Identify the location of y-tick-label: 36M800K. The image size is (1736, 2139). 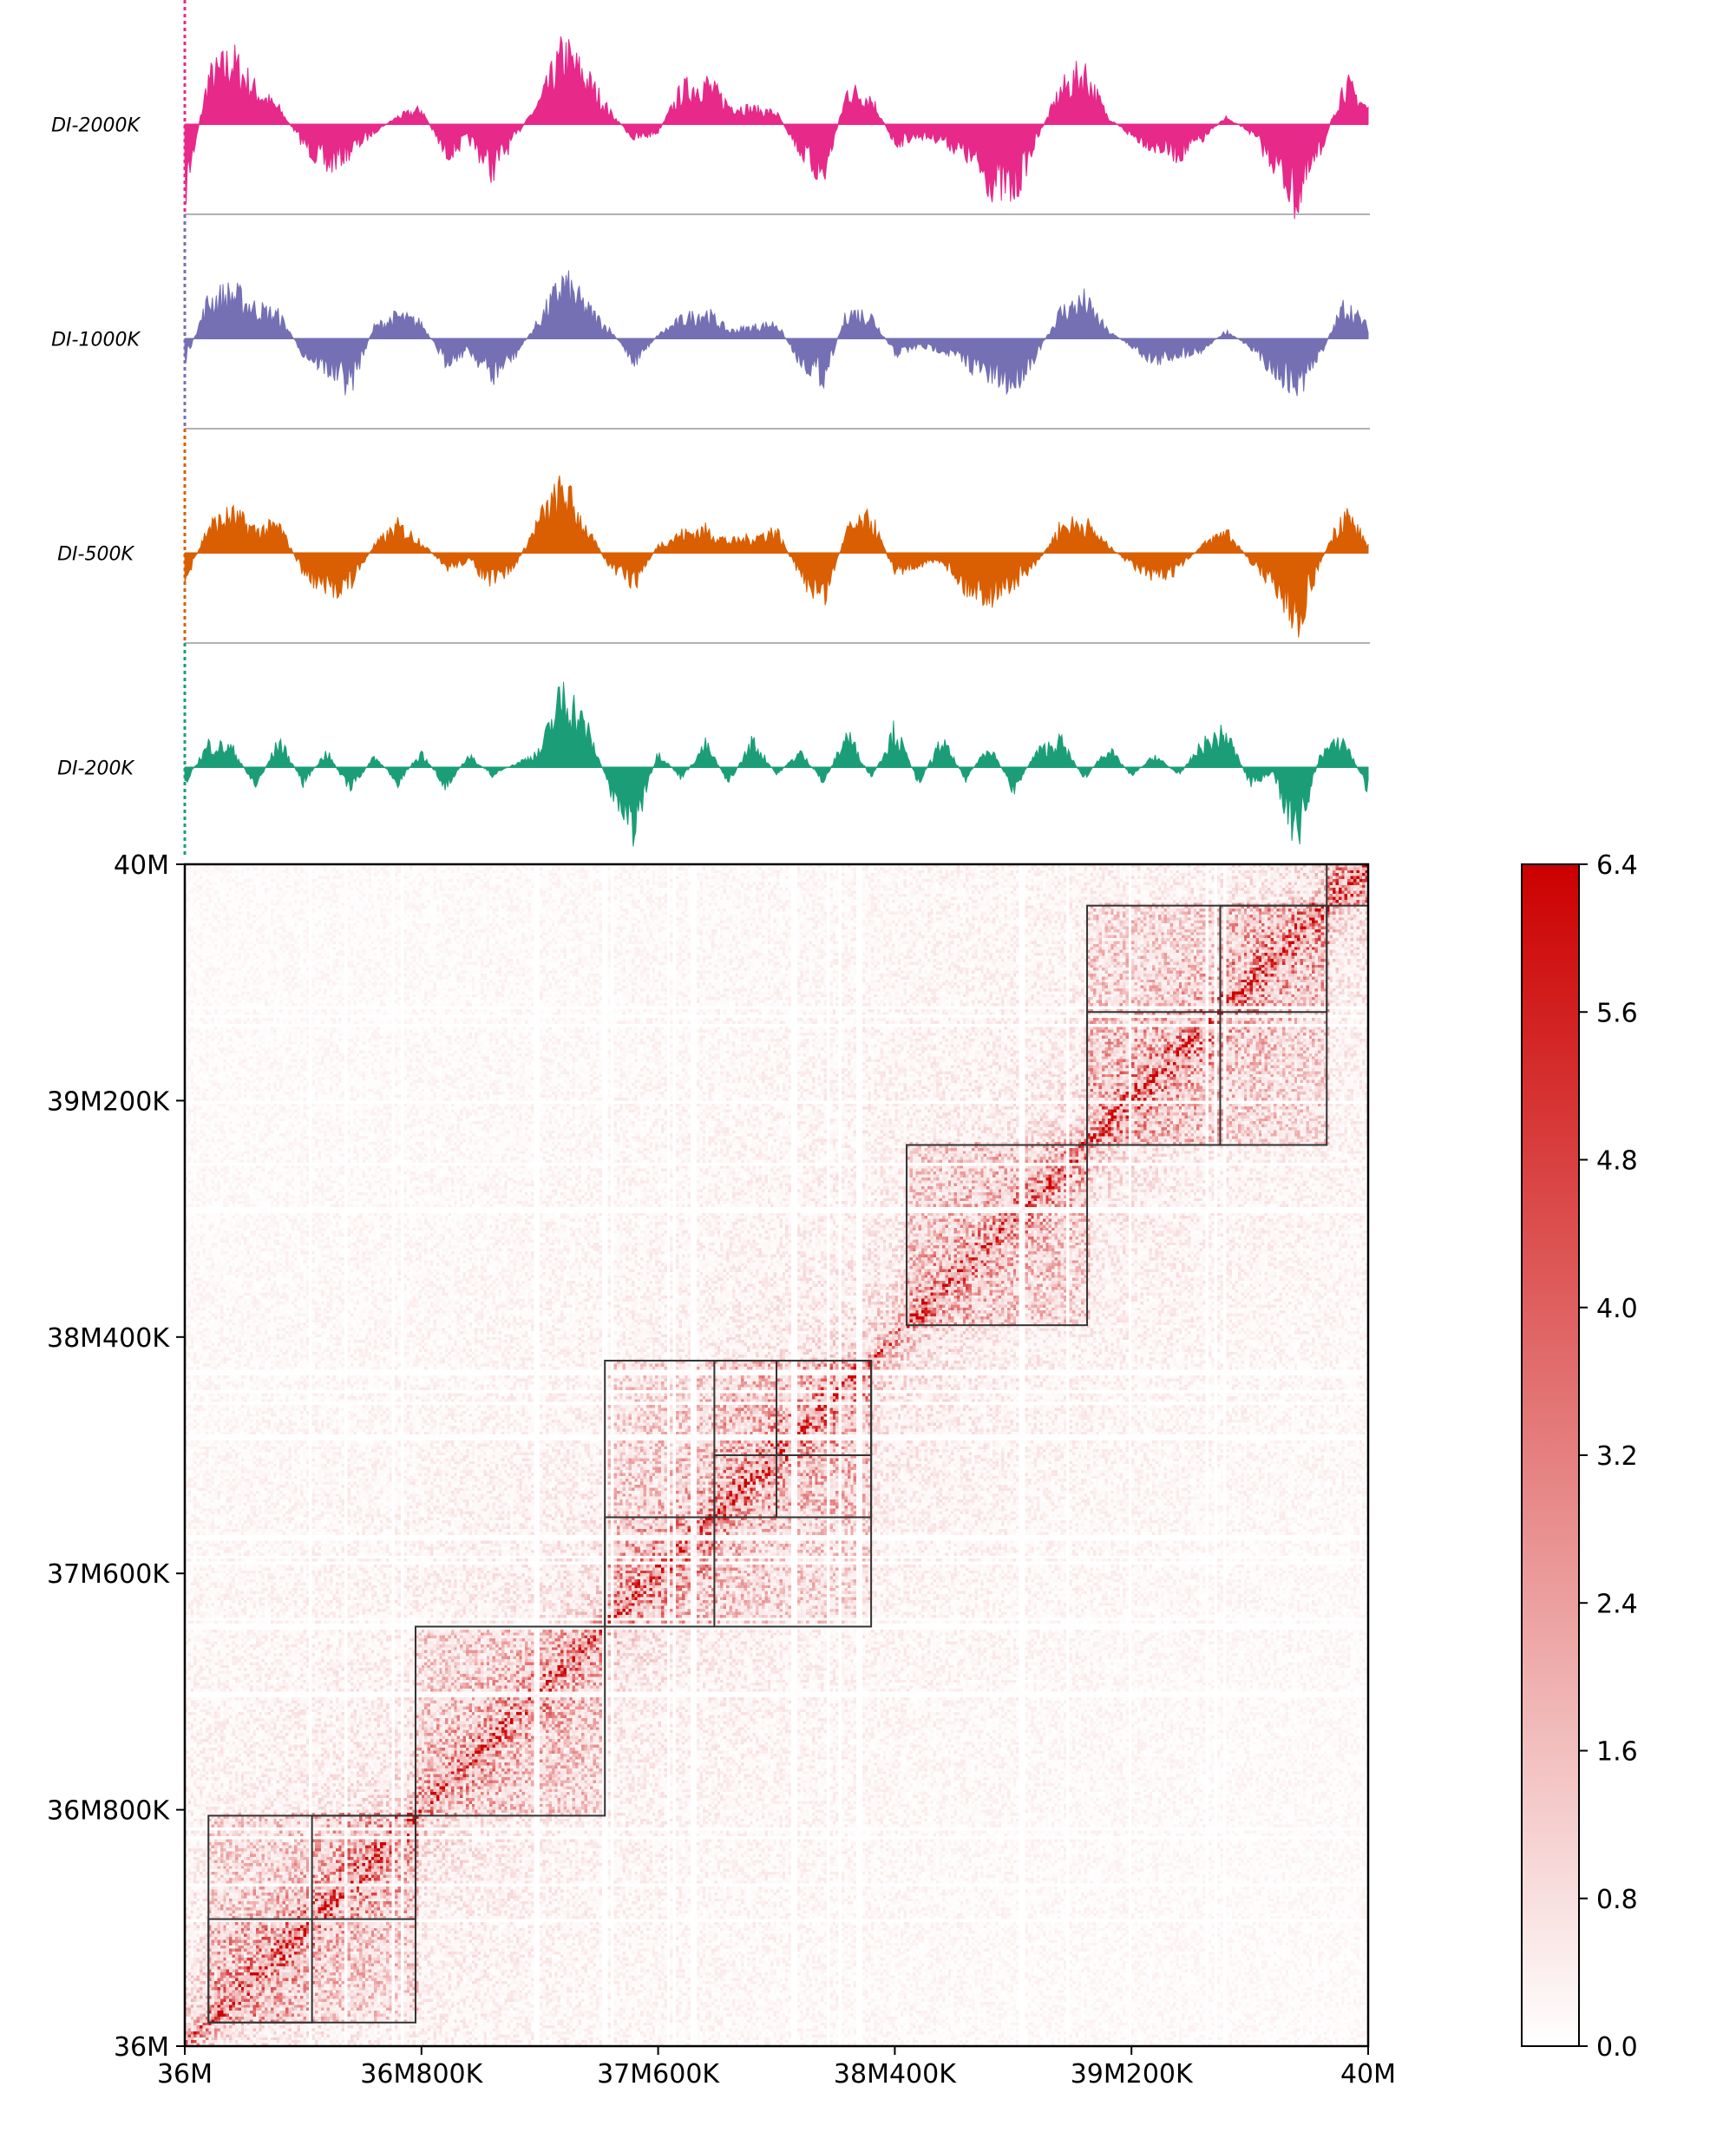
(109, 1811).